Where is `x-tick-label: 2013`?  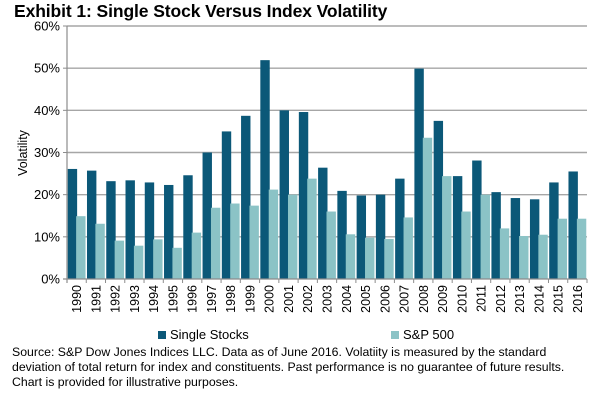 x-tick-label: 2013 is located at coordinates (520, 299).